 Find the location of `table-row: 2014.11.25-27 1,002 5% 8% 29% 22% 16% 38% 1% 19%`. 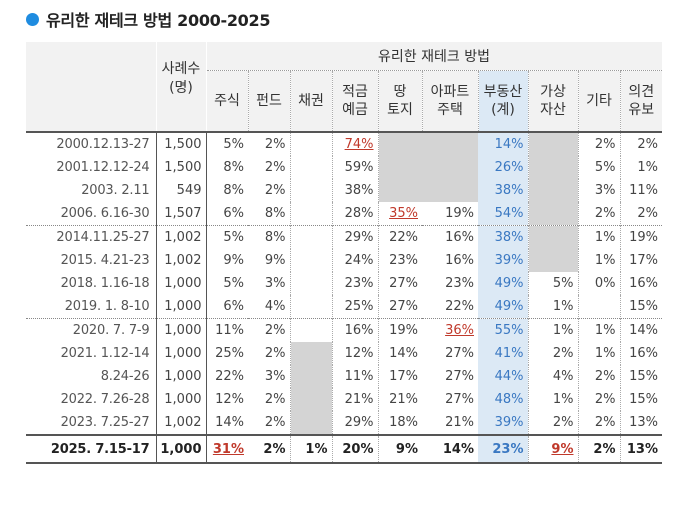

table-row: 2014.11.25-27 1,002 5% 8% 29% 22% 16% 38% 1% 19% is located at coordinates (344, 237).